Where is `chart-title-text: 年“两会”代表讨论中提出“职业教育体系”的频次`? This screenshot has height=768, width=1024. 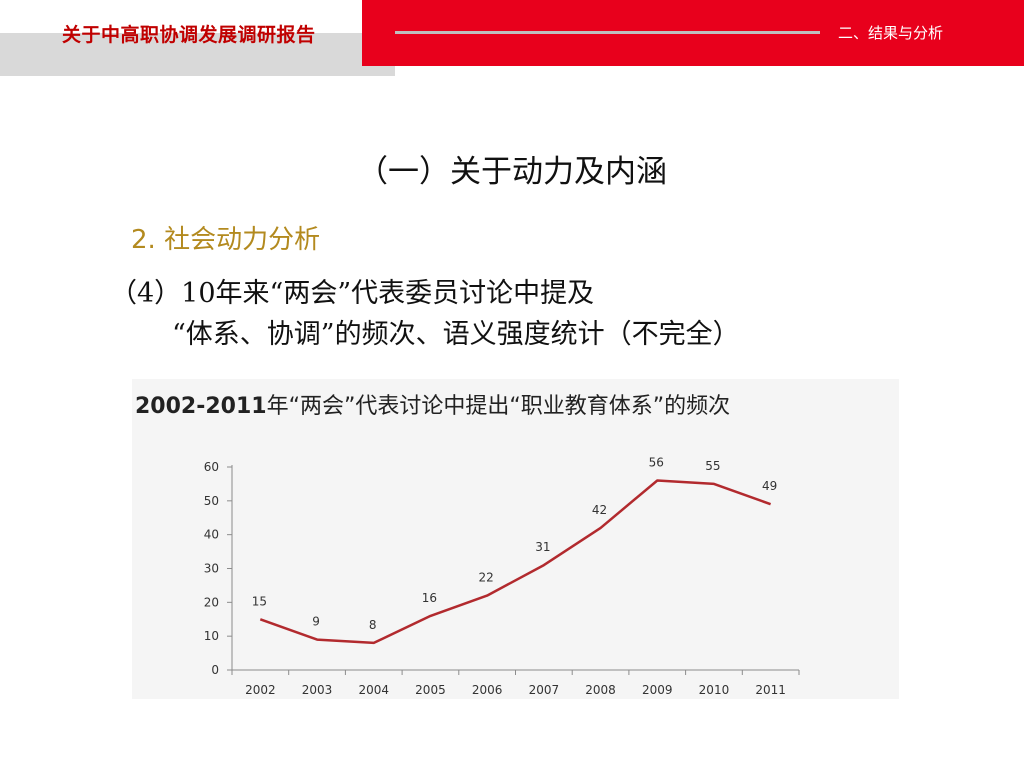
chart-title-text: 年“两会”代表讨论中提出“职业教育体系”的频次 is located at coordinates (498, 406).